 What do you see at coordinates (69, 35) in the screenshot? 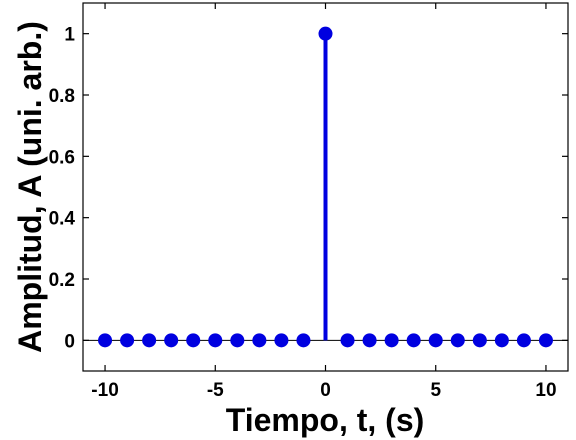
I see `y-tick-label: 1` at bounding box center [69, 35].